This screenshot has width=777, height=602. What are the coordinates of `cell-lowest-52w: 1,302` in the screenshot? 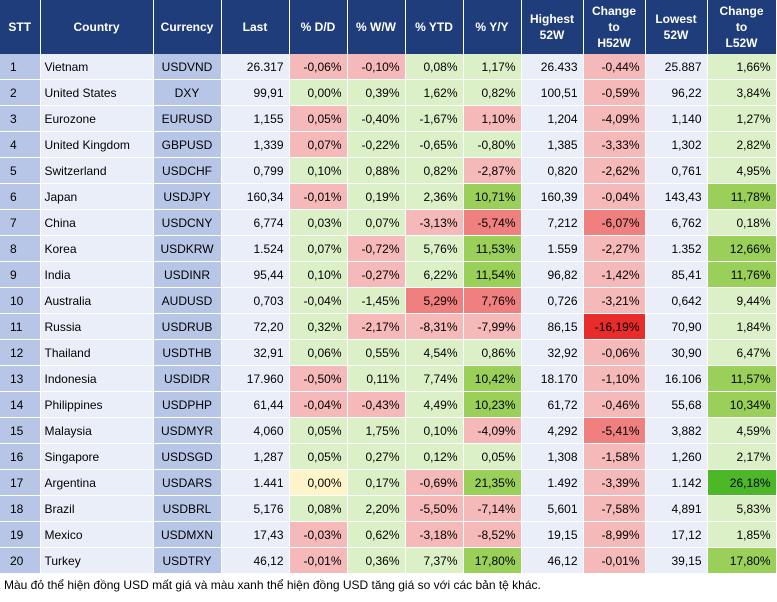 It's located at (676, 144).